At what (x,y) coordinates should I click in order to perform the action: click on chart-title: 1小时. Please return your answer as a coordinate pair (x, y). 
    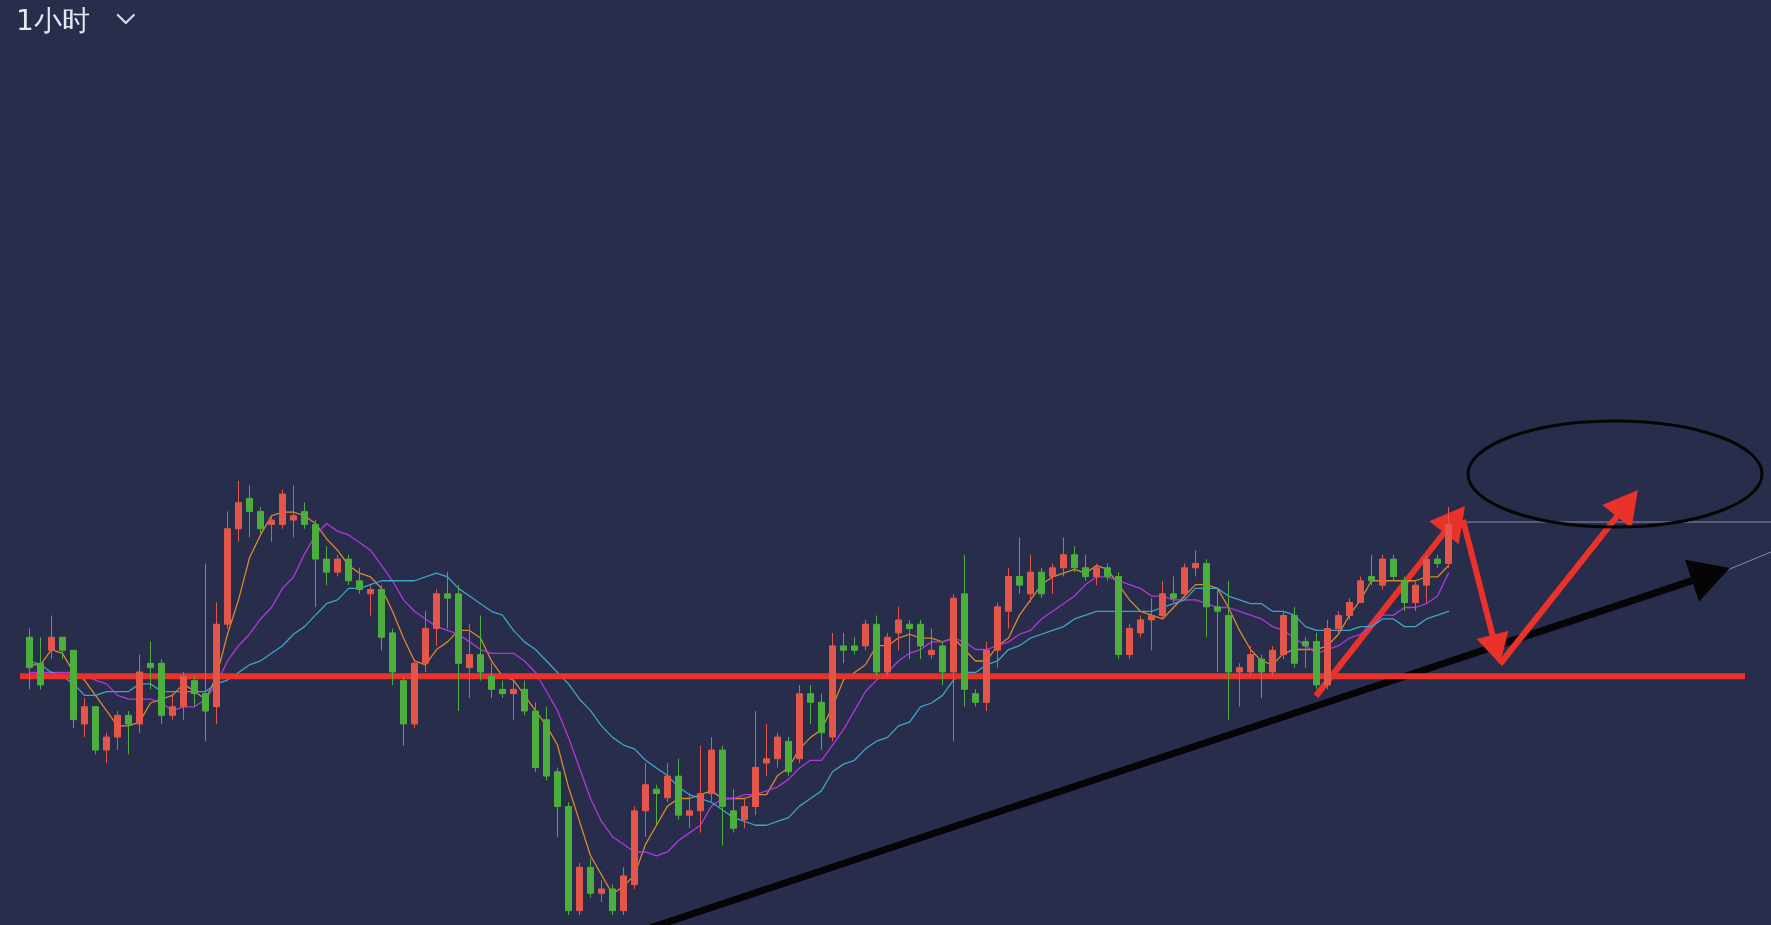
    Looking at the image, I should click on (53, 21).